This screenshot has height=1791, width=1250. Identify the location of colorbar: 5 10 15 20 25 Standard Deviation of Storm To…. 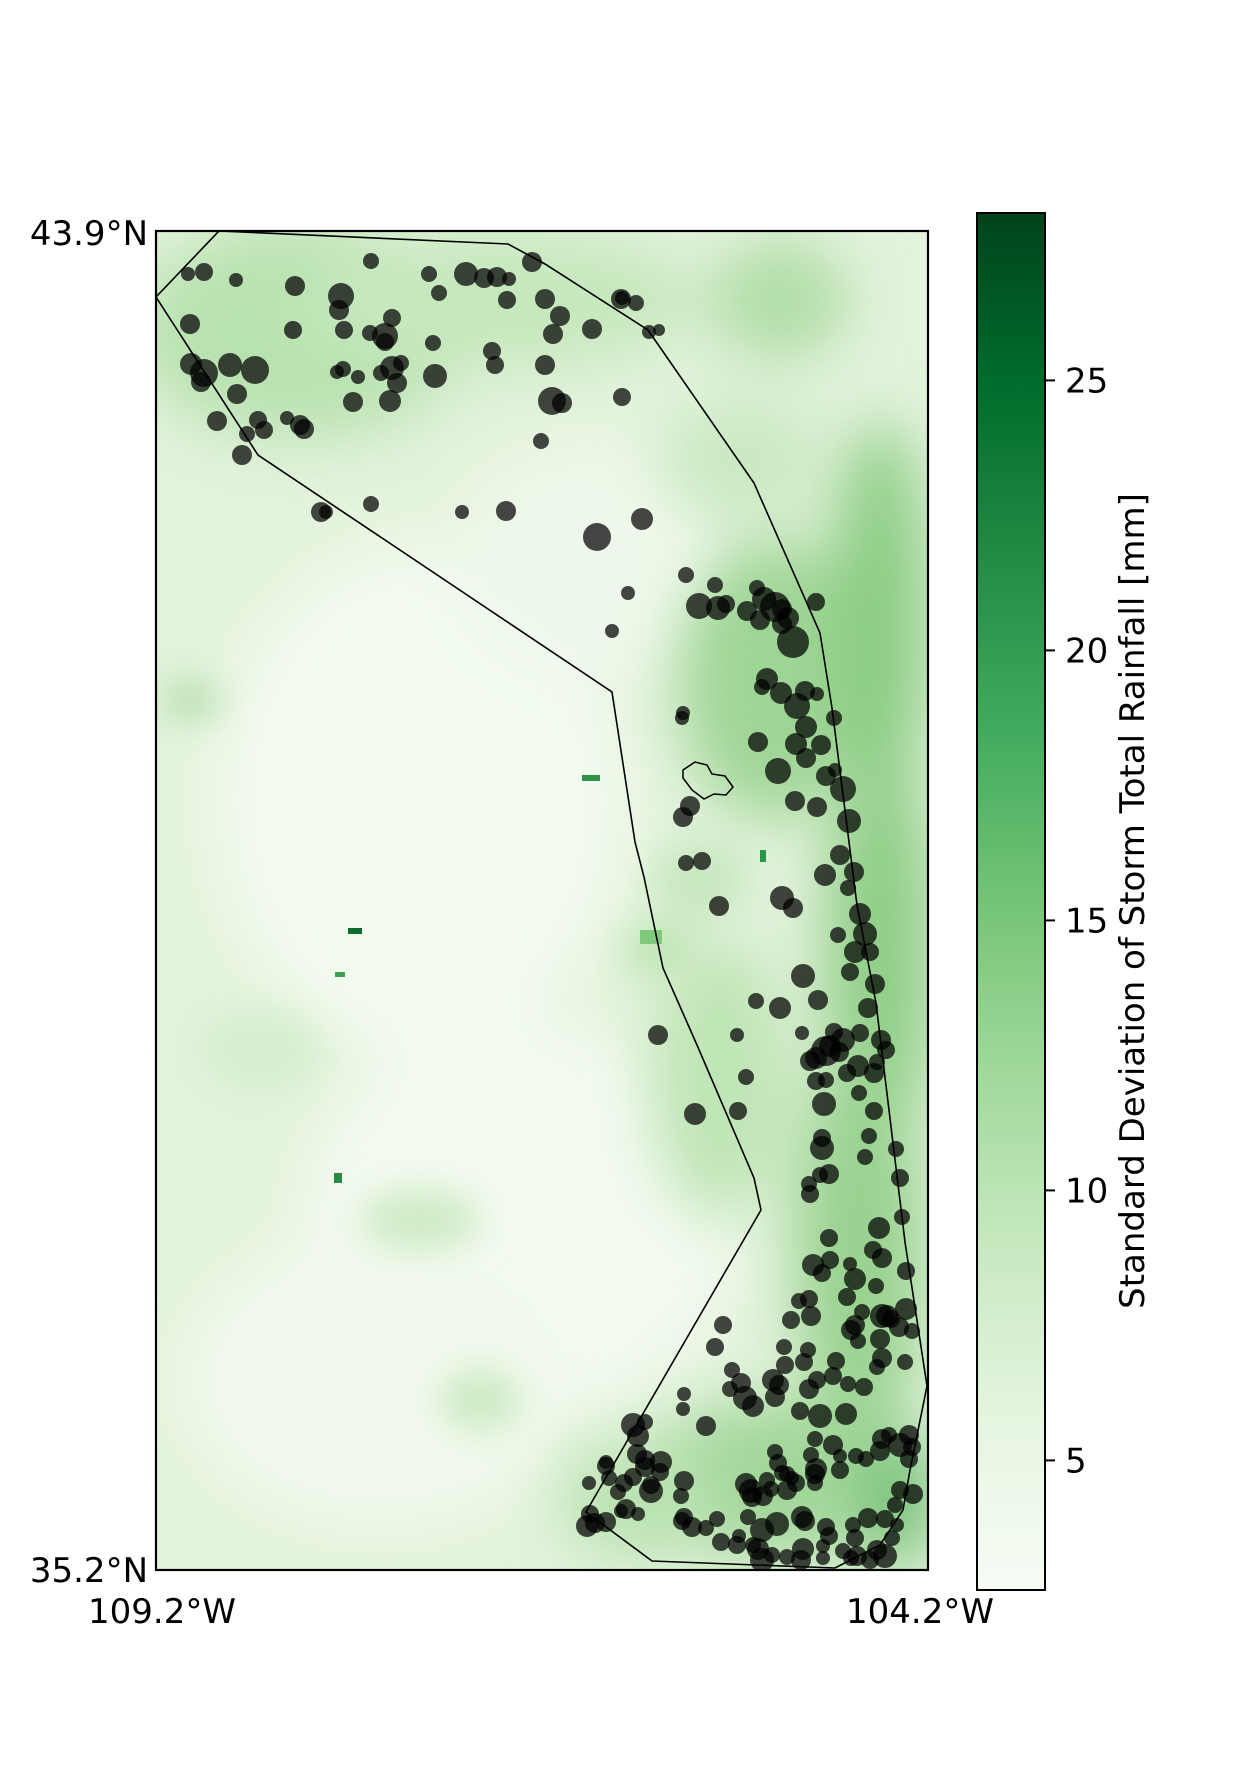
(1064, 901).